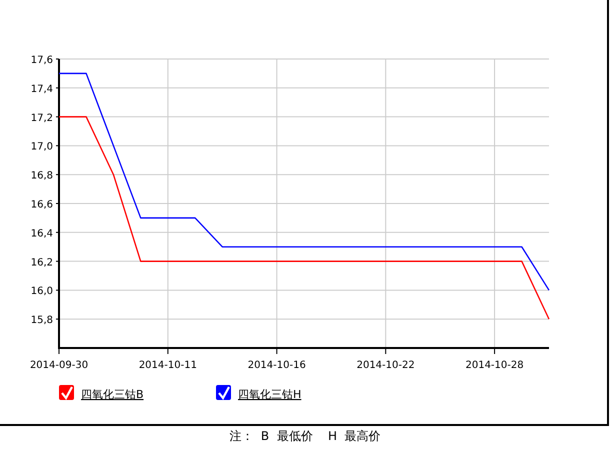 This screenshot has height=452, width=610. I want to click on y-tick-label: 16,2, so click(41, 262).